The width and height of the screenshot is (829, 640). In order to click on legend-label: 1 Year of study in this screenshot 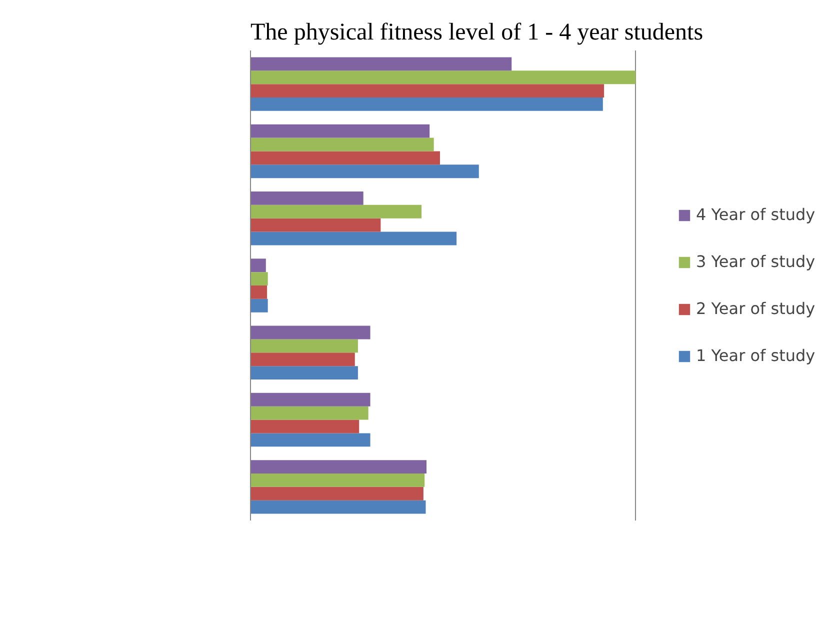, I will do `click(756, 355)`.